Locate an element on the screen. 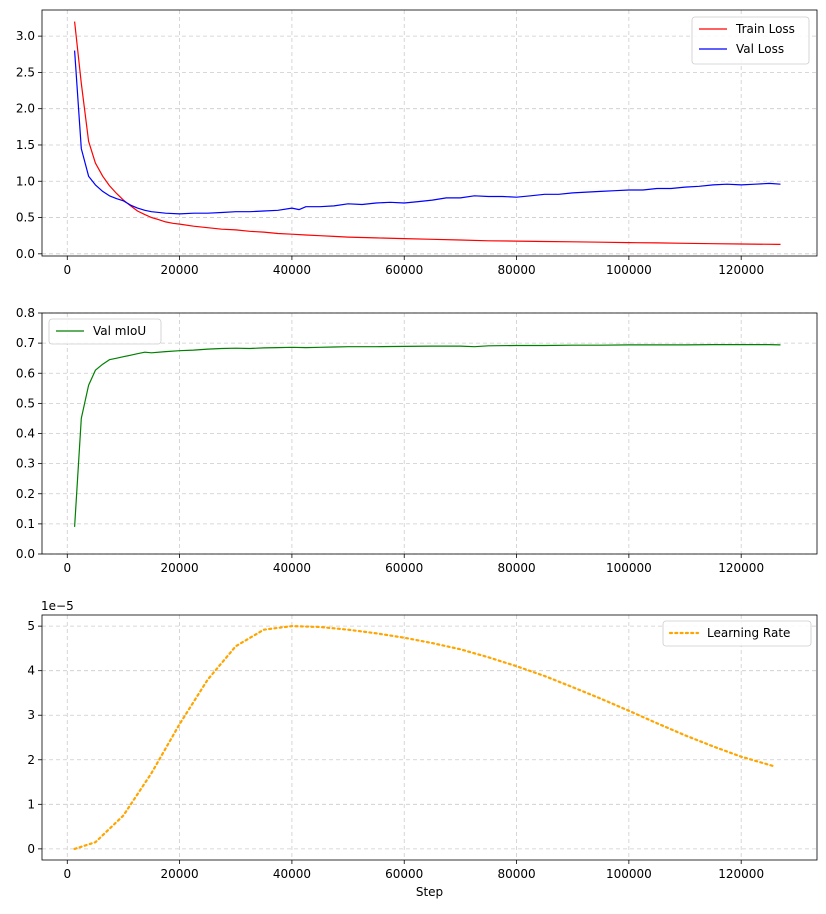 This screenshot has height=914, width=826. y-tick-label: 2.5 is located at coordinates (25, 72).